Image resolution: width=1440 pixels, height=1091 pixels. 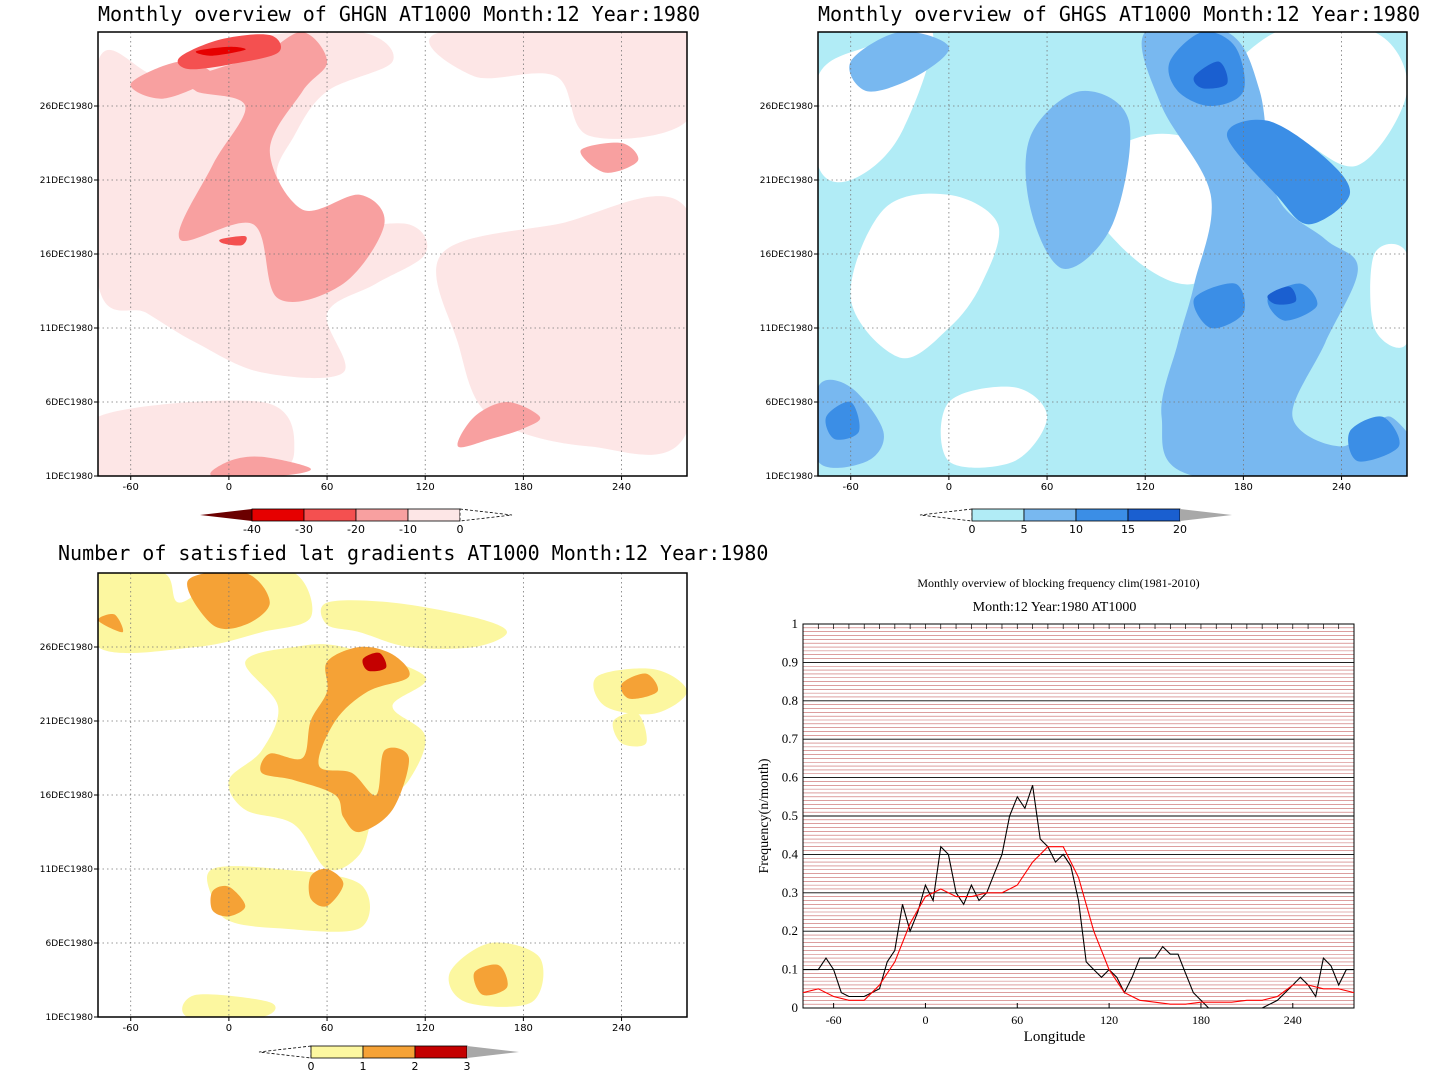 I want to click on colorbar-label: 20, so click(x=1180, y=529).